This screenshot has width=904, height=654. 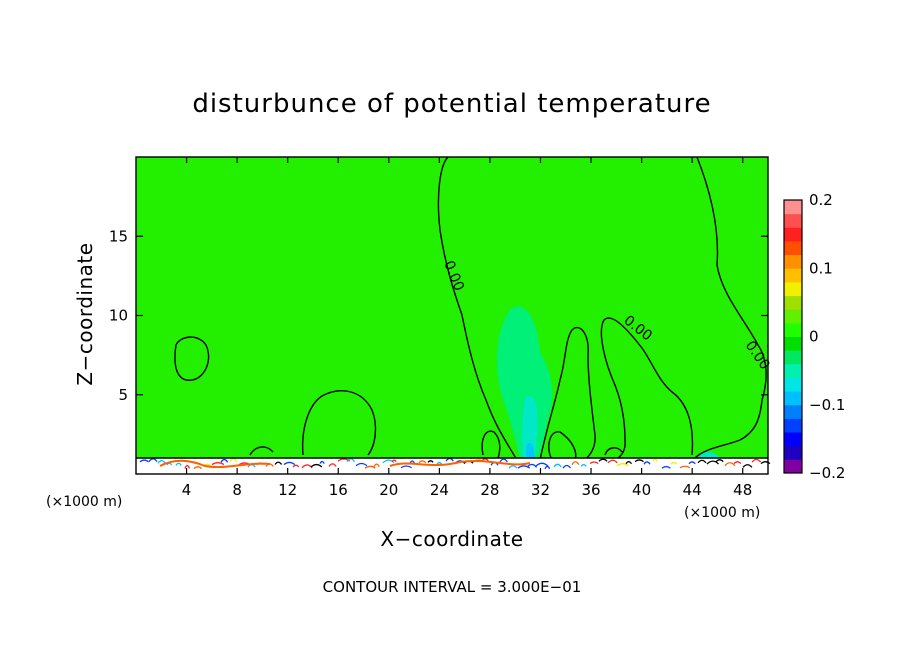 What do you see at coordinates (477, 308) in the screenshot?
I see `contour-main-left` at bounding box center [477, 308].